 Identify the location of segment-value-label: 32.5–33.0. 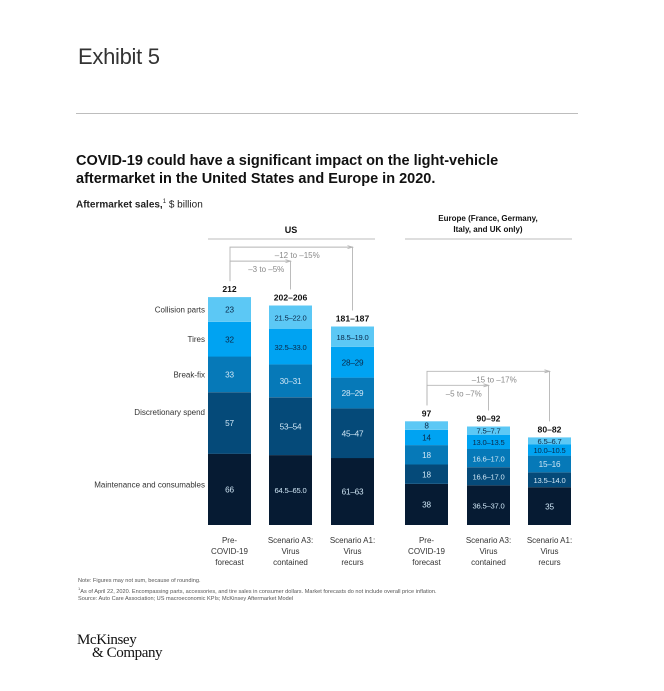
(291, 347).